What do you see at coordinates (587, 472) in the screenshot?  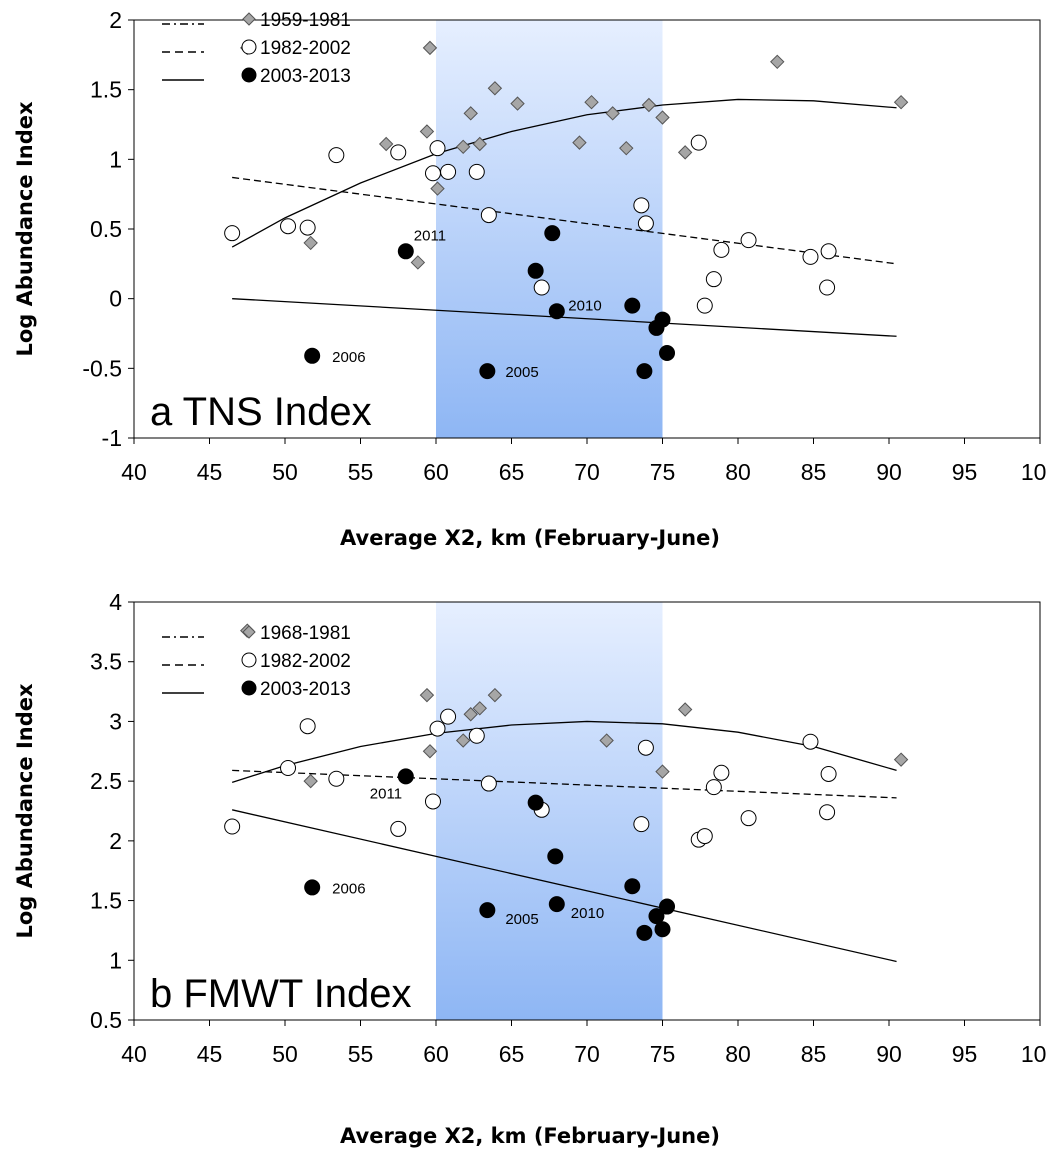 I see `x-tick-label: 70` at bounding box center [587, 472].